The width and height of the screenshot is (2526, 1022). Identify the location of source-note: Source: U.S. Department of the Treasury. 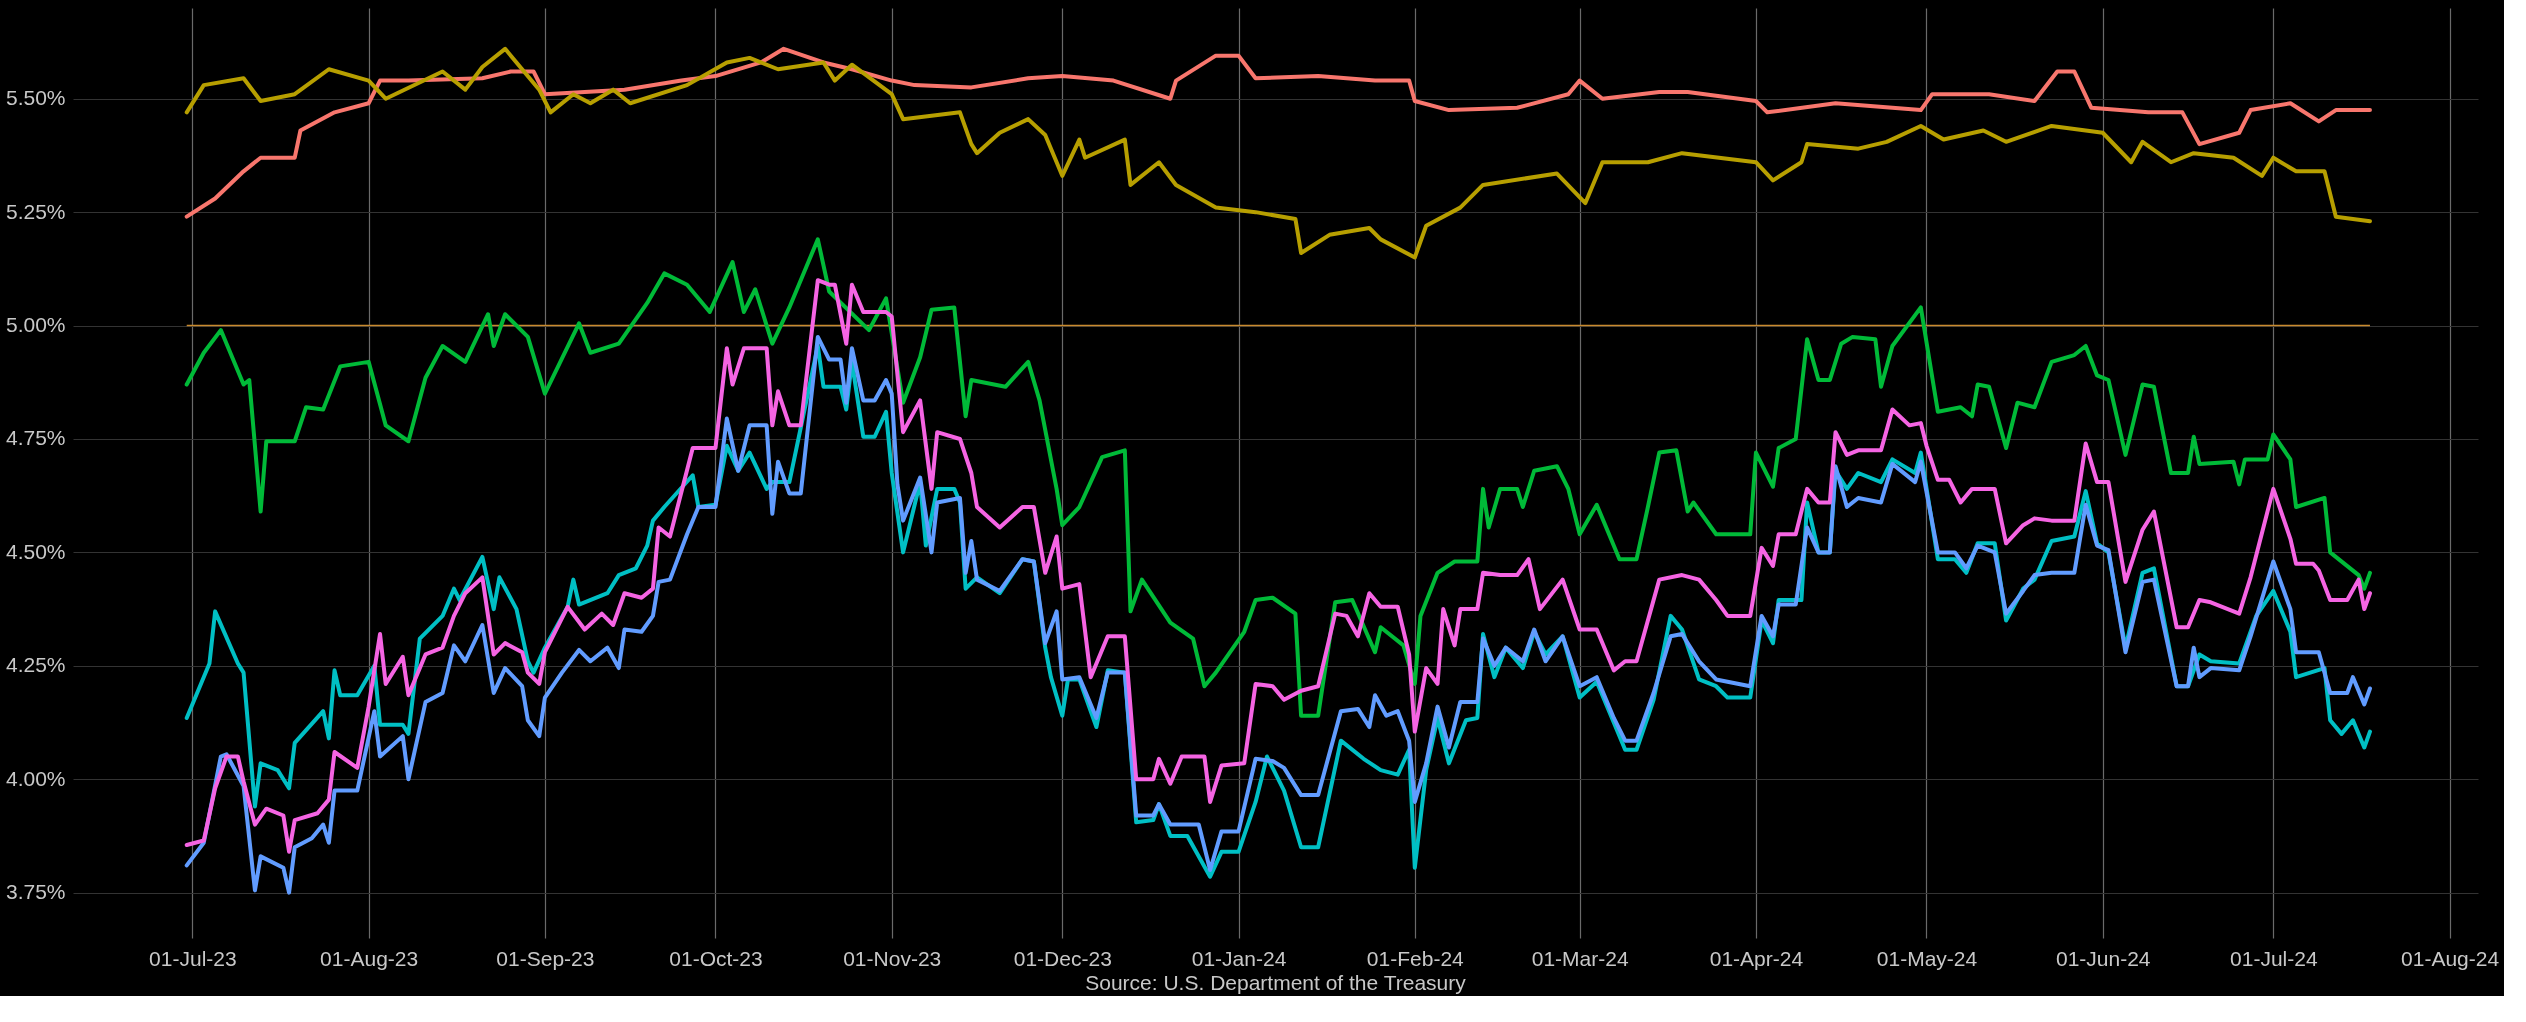
(1276, 982).